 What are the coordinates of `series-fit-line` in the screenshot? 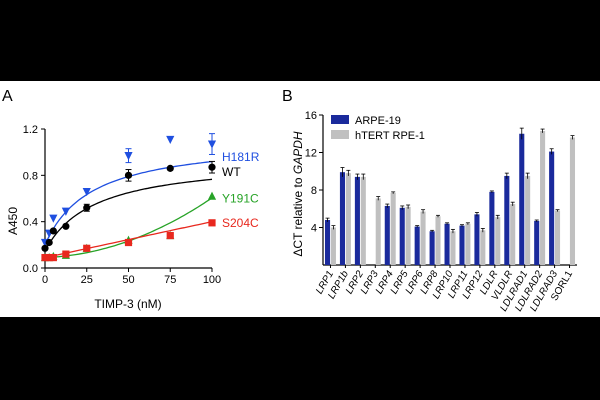 It's located at (128, 214).